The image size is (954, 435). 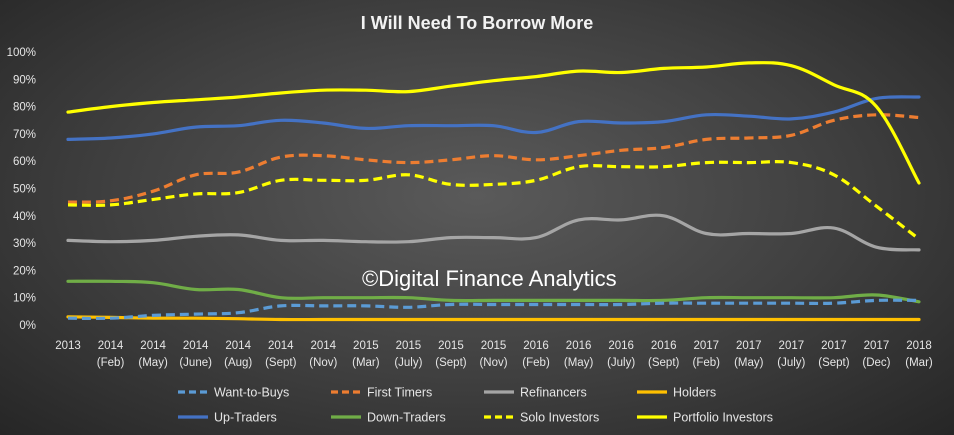 What do you see at coordinates (24, 135) in the screenshot?
I see `y-tick-label: 70%` at bounding box center [24, 135].